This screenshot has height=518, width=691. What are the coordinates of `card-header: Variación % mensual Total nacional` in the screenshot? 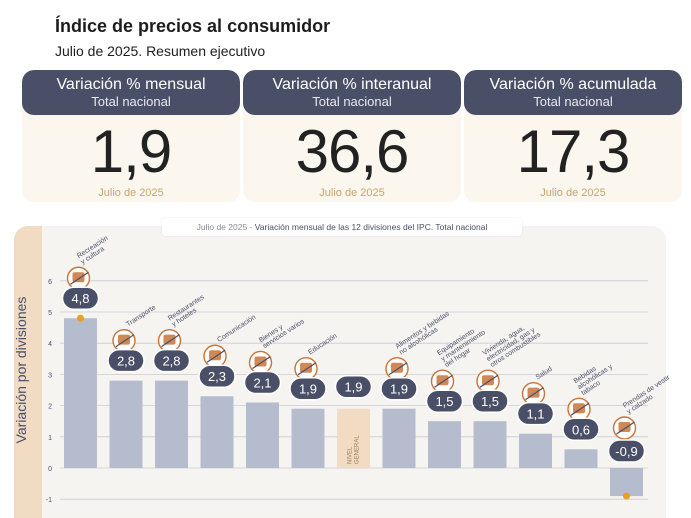 It's located at (131, 92).